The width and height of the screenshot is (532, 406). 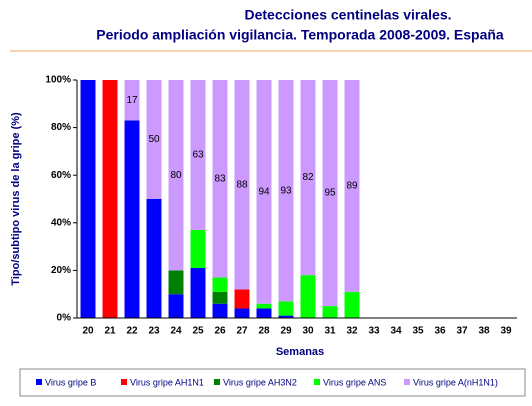 I want to click on x-axis-label: Semanas, so click(x=300, y=352).